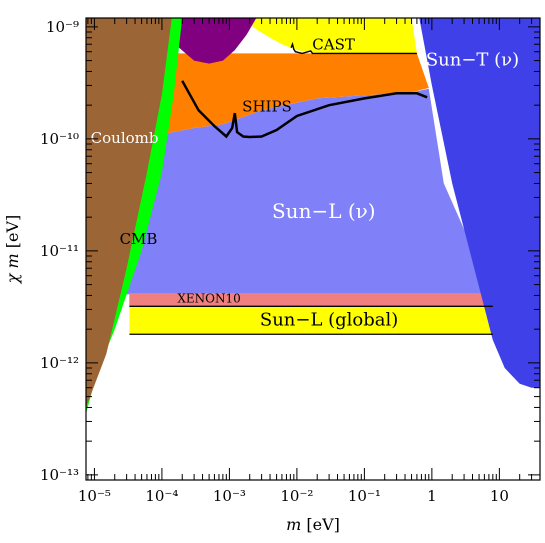  I want to click on label-cast: CAST, so click(333, 45).